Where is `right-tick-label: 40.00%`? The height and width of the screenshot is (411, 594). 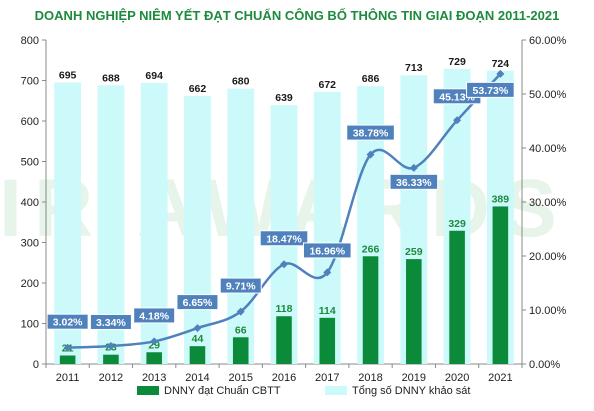 right-tick-label: 40.00% is located at coordinates (548, 149).